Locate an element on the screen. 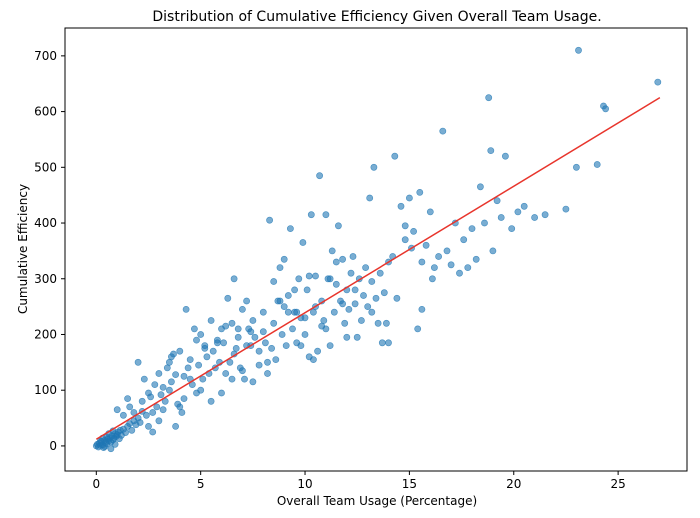  y-tick-label: 0 is located at coordinates (53, 446).